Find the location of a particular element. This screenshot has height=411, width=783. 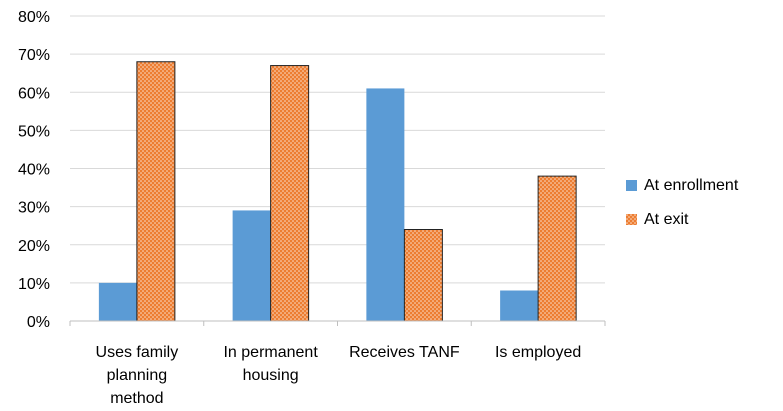

y-tick-label: 70% is located at coordinates (34, 55).